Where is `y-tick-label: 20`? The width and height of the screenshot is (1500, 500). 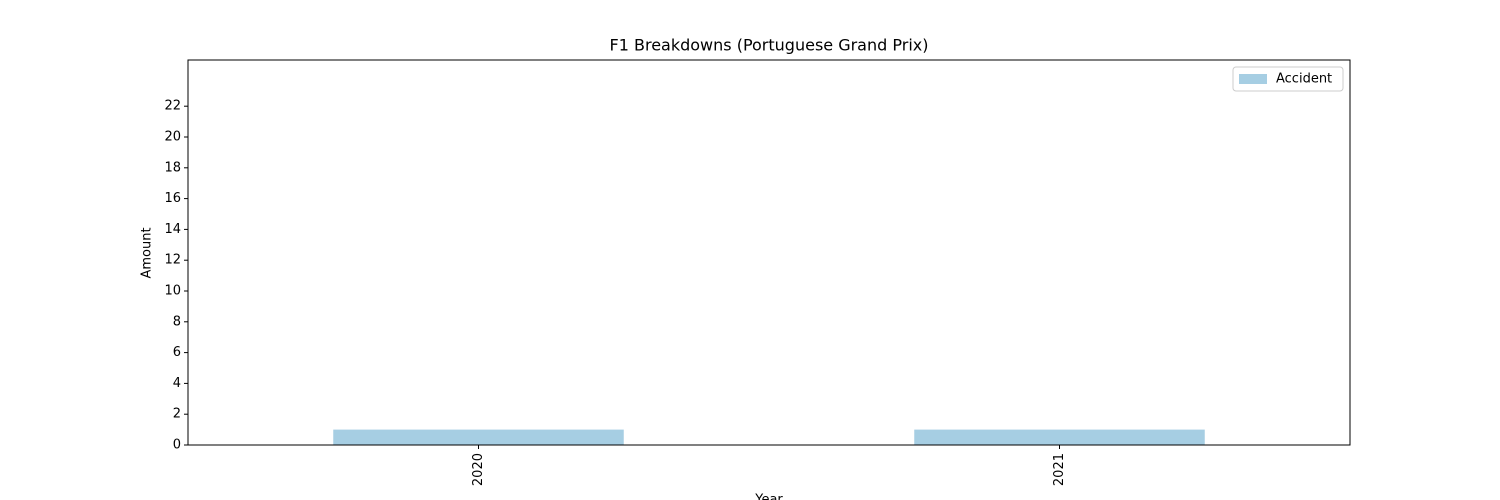 y-tick-label: 20 is located at coordinates (172, 137).